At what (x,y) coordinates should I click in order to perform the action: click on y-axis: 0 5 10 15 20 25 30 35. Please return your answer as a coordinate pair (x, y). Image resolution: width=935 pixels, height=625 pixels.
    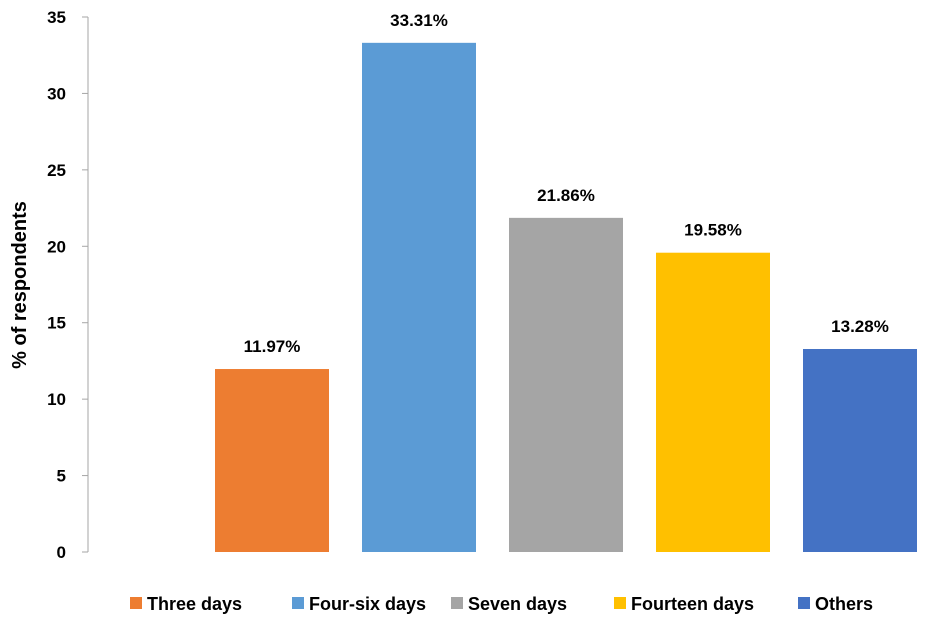
    Looking at the image, I should click on (68, 285).